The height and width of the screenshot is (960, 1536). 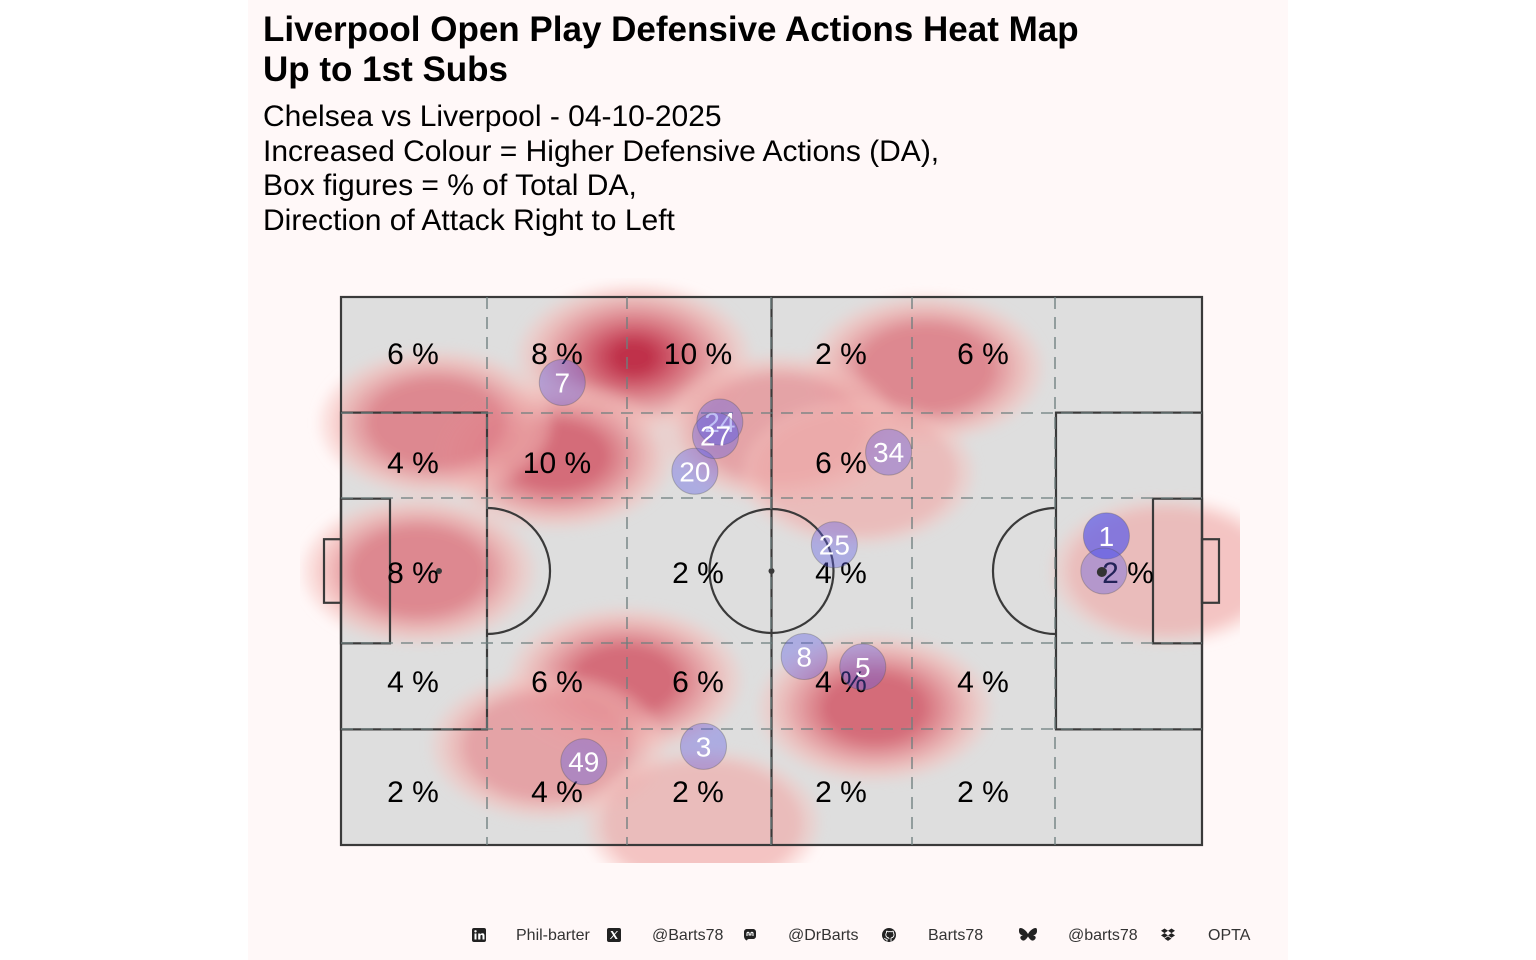 I want to click on player-number-label: 3, so click(x=704, y=746).